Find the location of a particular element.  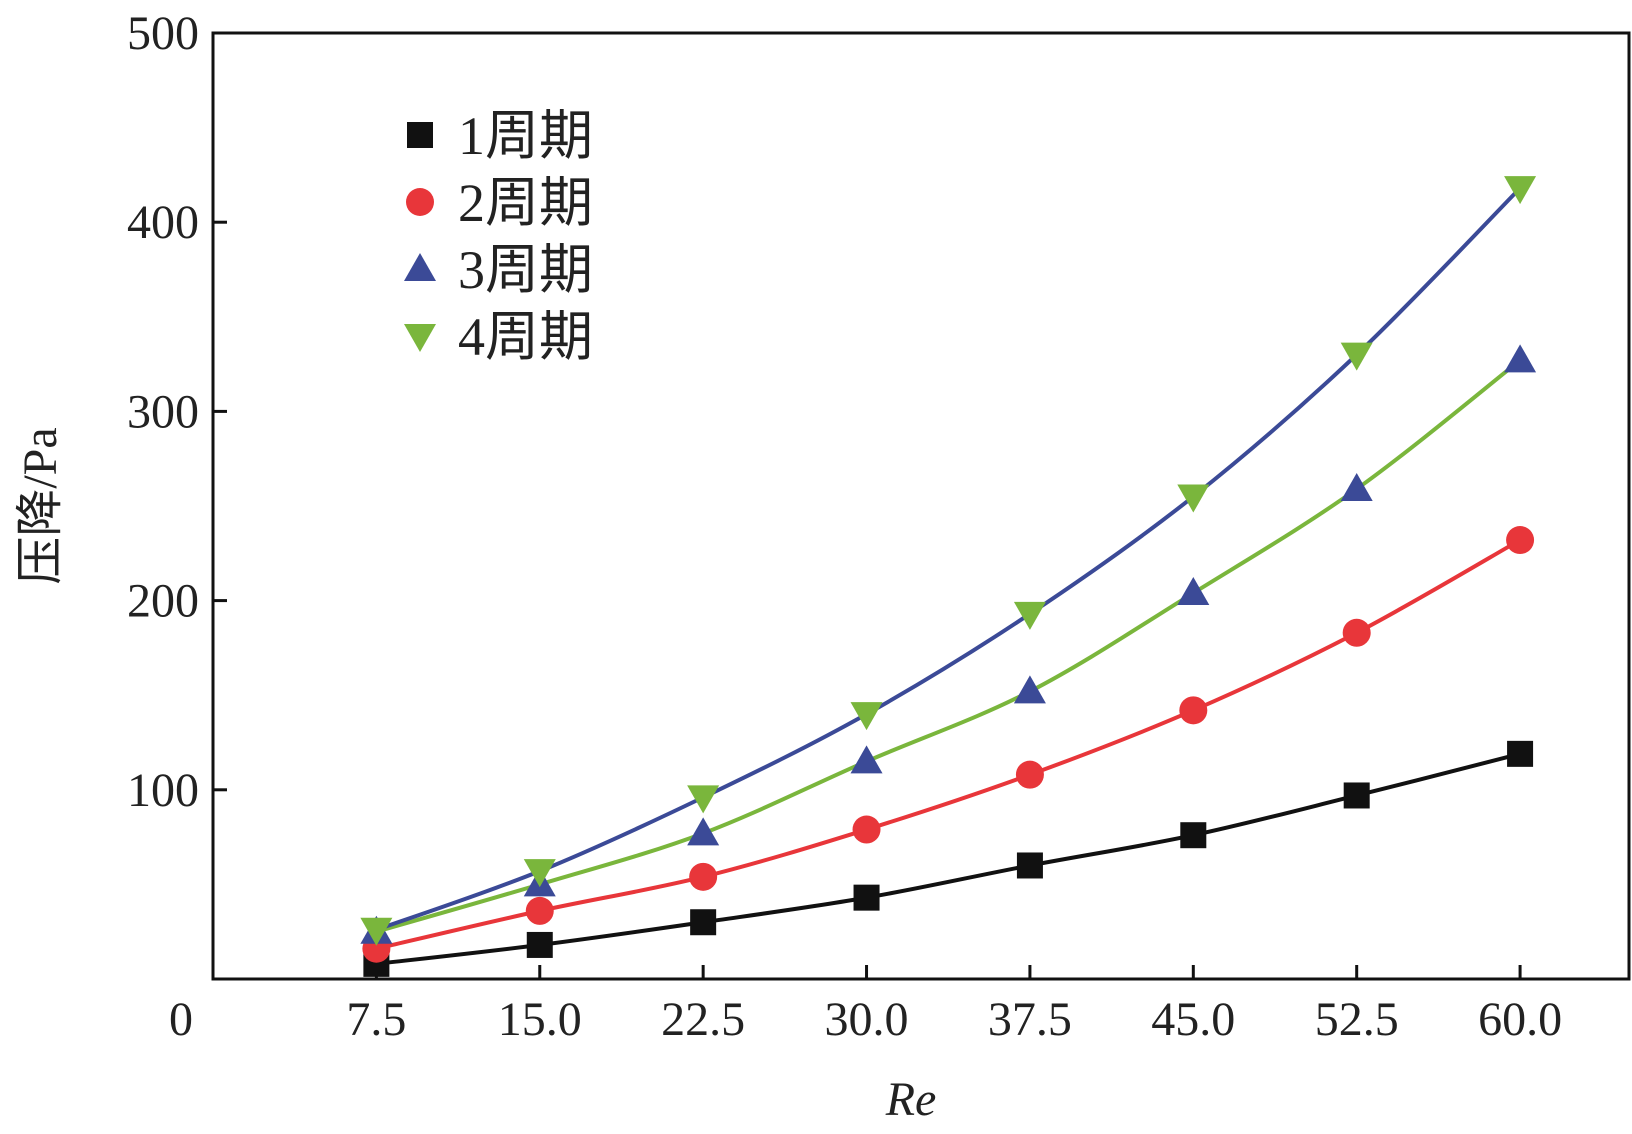

y-tick-label: 200 is located at coordinates (163, 601).